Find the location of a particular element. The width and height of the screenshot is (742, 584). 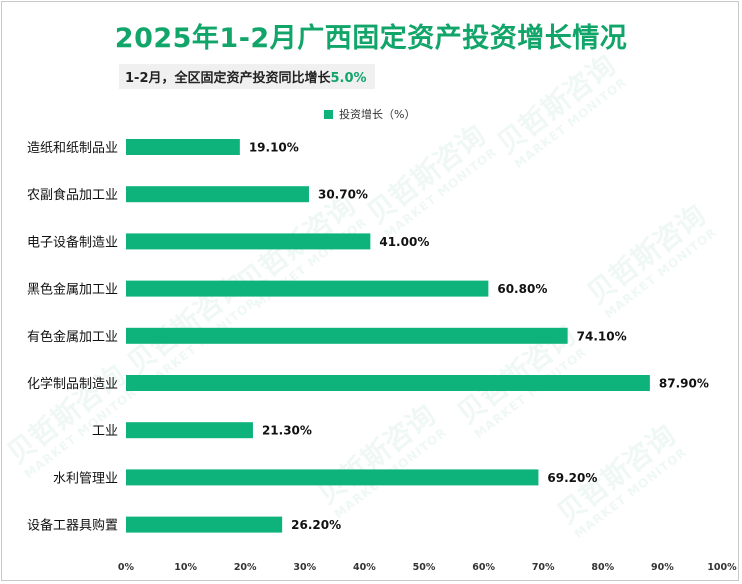

category-label: 化学制品制造业 is located at coordinates (72, 384).